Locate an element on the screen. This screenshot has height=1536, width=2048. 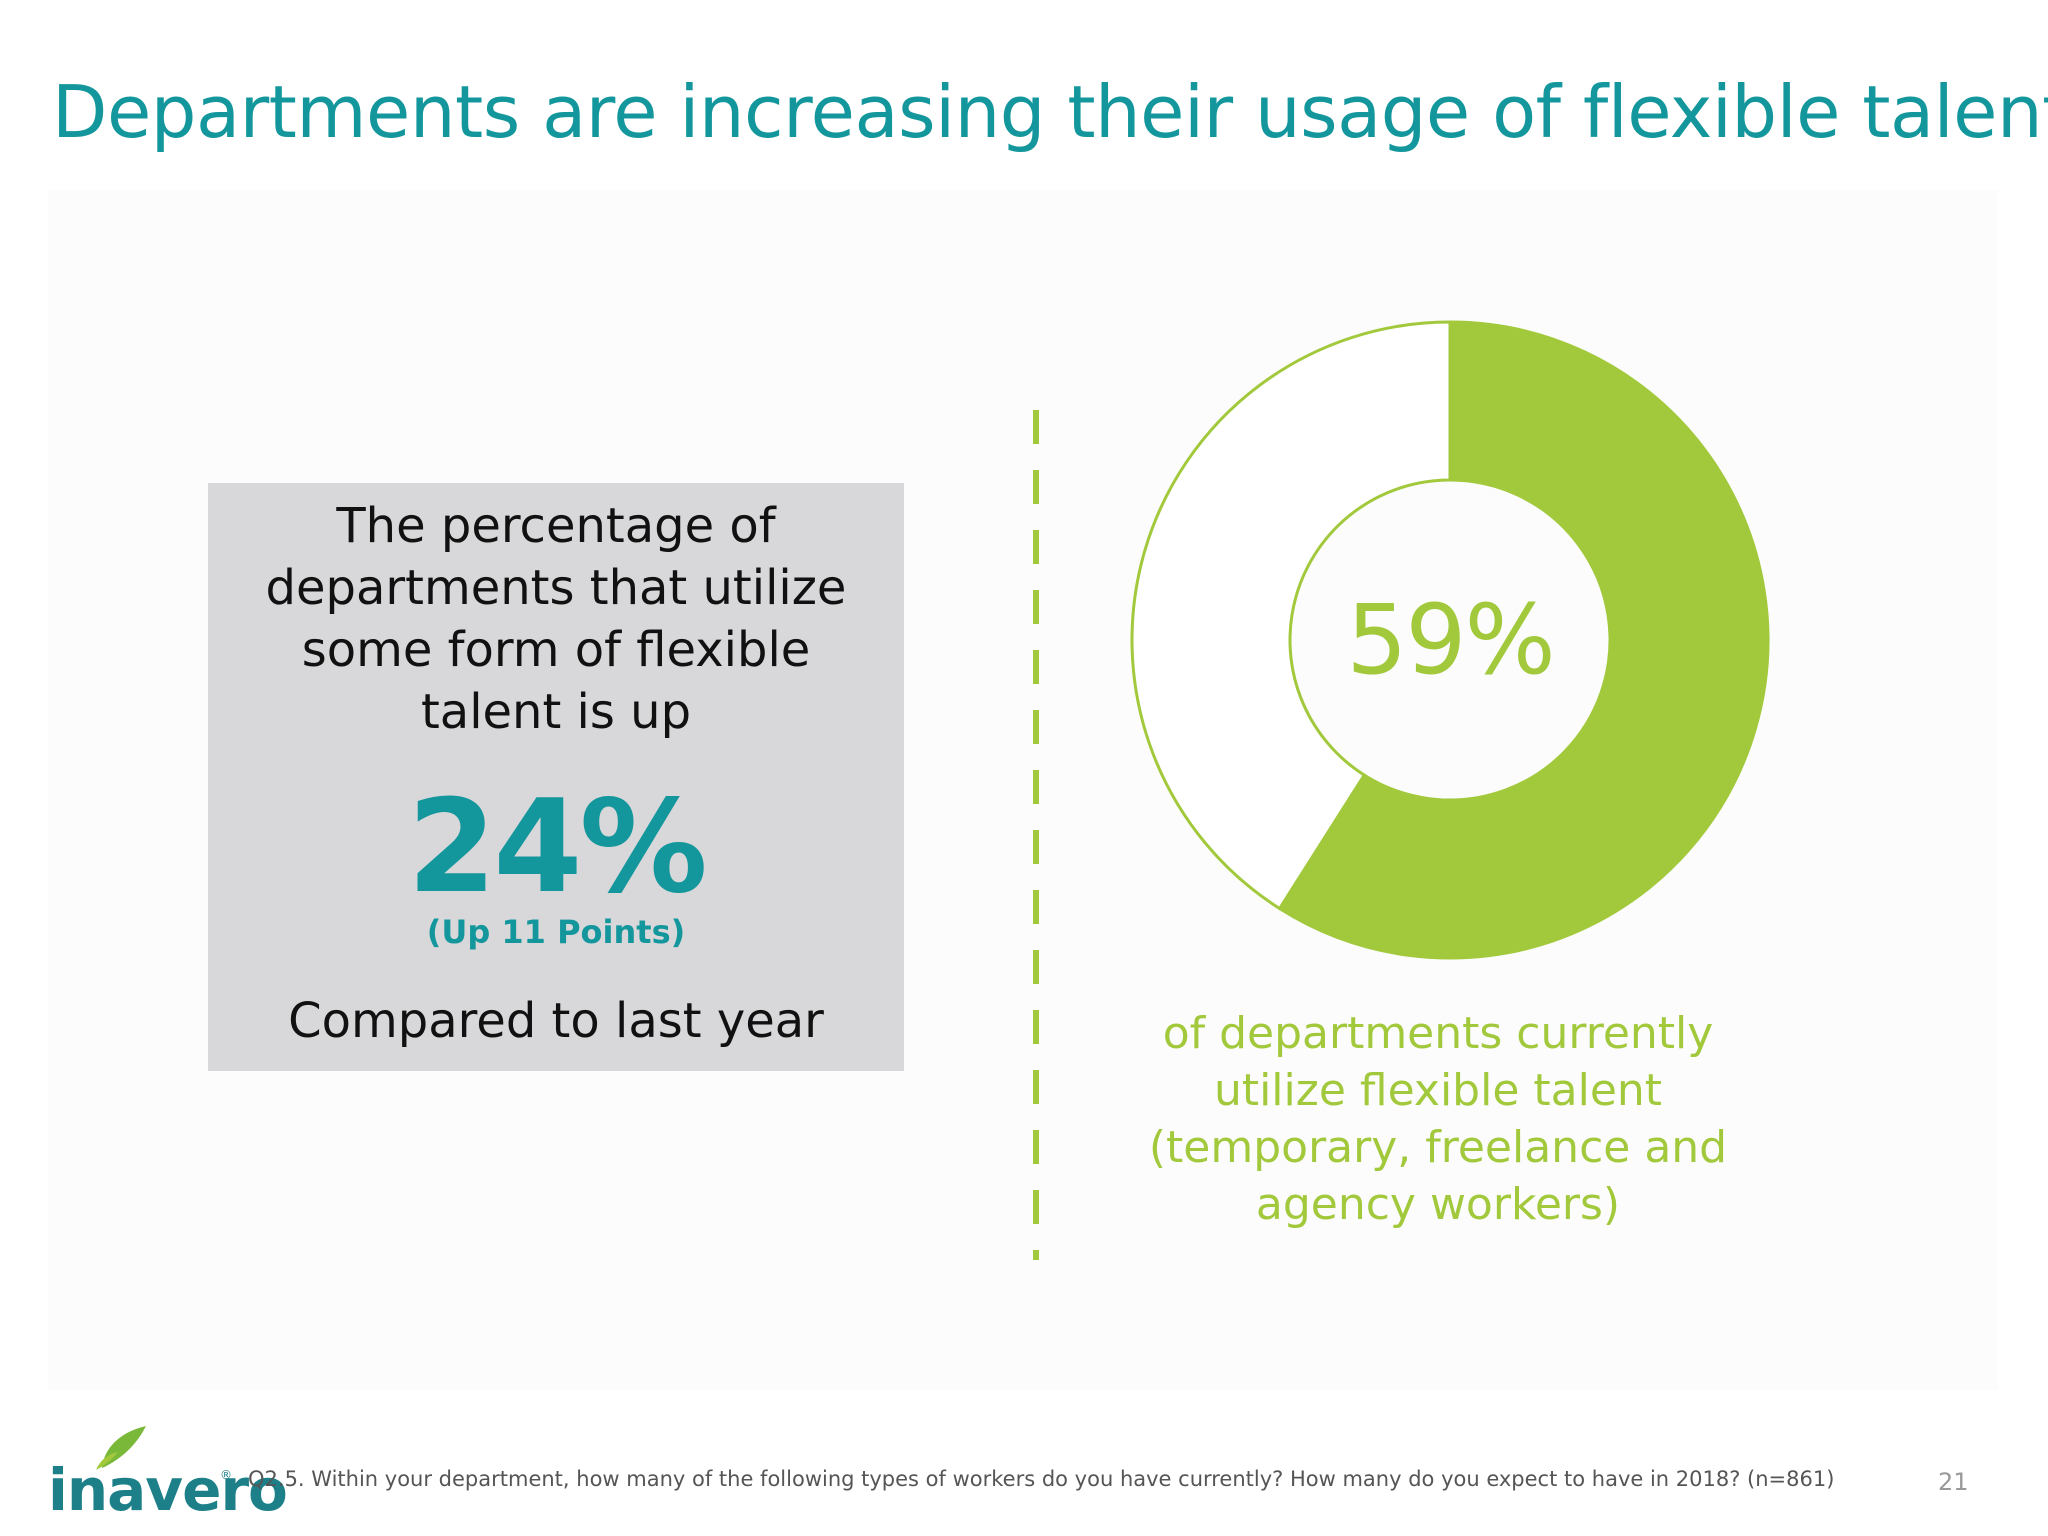
leaf-icon is located at coordinates (121, 1448).